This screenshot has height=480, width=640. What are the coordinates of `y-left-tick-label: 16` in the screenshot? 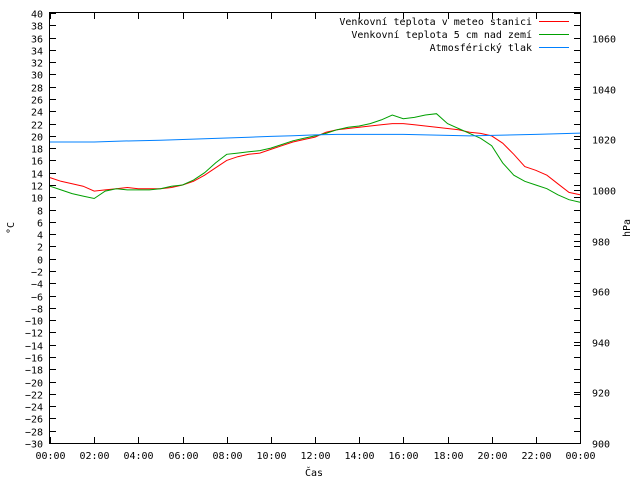 It's located at (37, 162).